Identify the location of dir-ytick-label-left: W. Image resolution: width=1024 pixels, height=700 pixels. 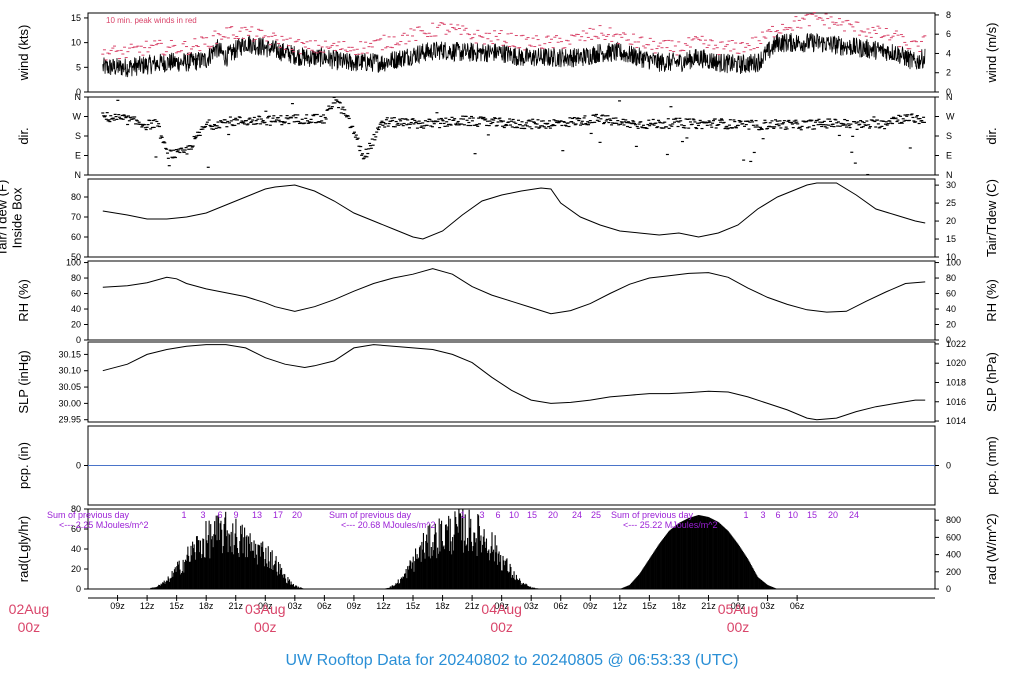
(77, 117).